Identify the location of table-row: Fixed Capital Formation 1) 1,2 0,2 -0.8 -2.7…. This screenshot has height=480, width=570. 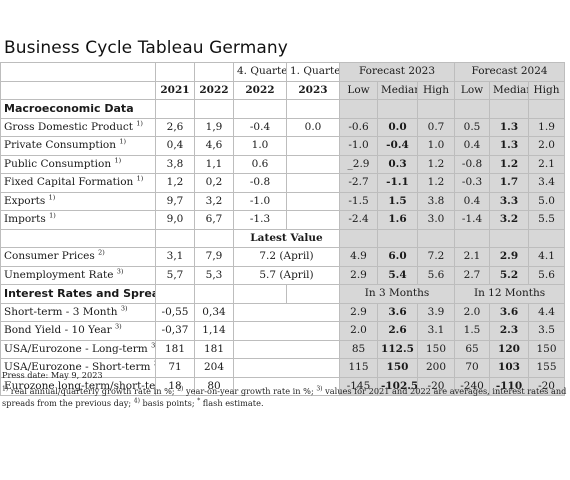
(283, 183).